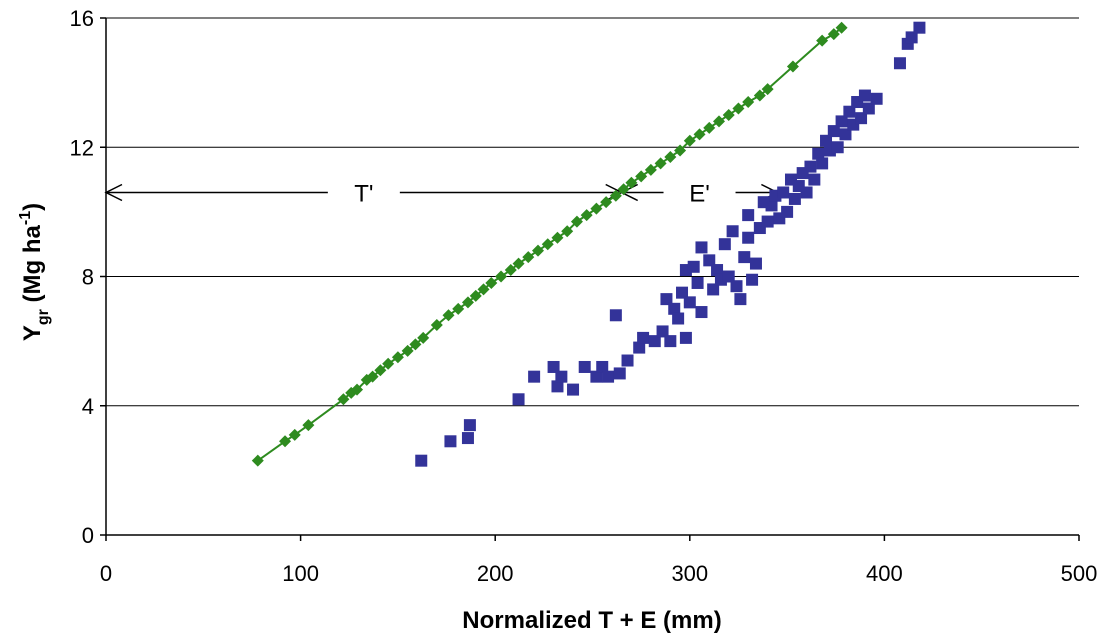  I want to click on y-tick-label-0: 0, so click(88, 535).